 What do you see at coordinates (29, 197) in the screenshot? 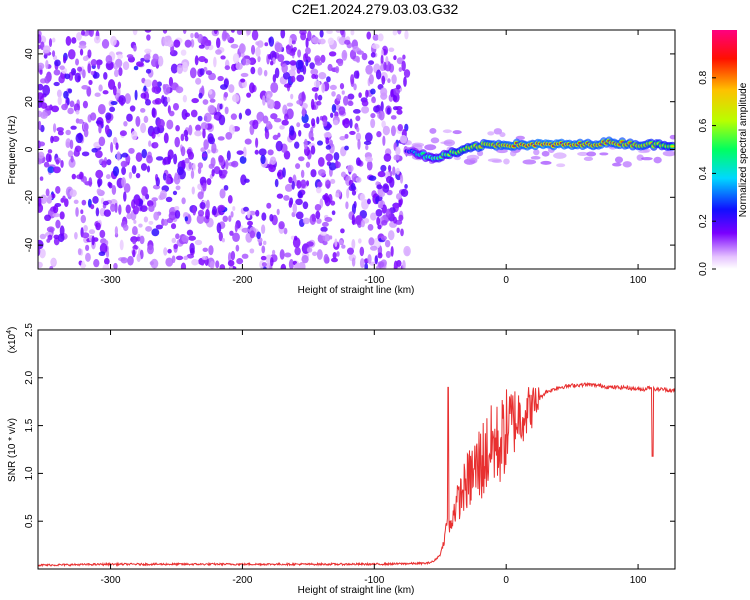
I see `y-tick-label: -20` at bounding box center [29, 197].